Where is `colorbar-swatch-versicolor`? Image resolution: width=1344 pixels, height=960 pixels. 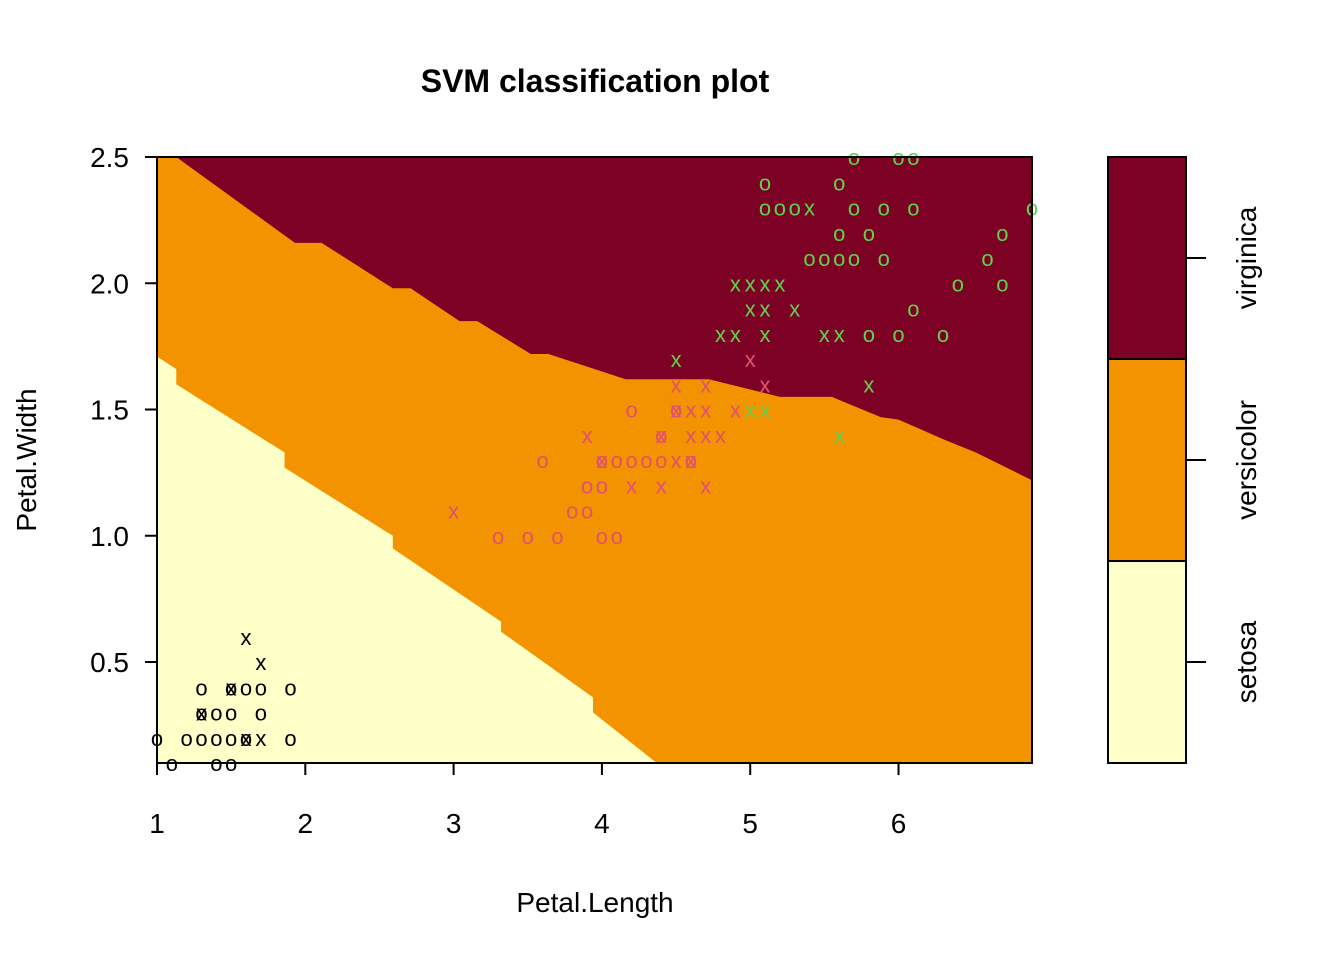 colorbar-swatch-versicolor is located at coordinates (1147, 460).